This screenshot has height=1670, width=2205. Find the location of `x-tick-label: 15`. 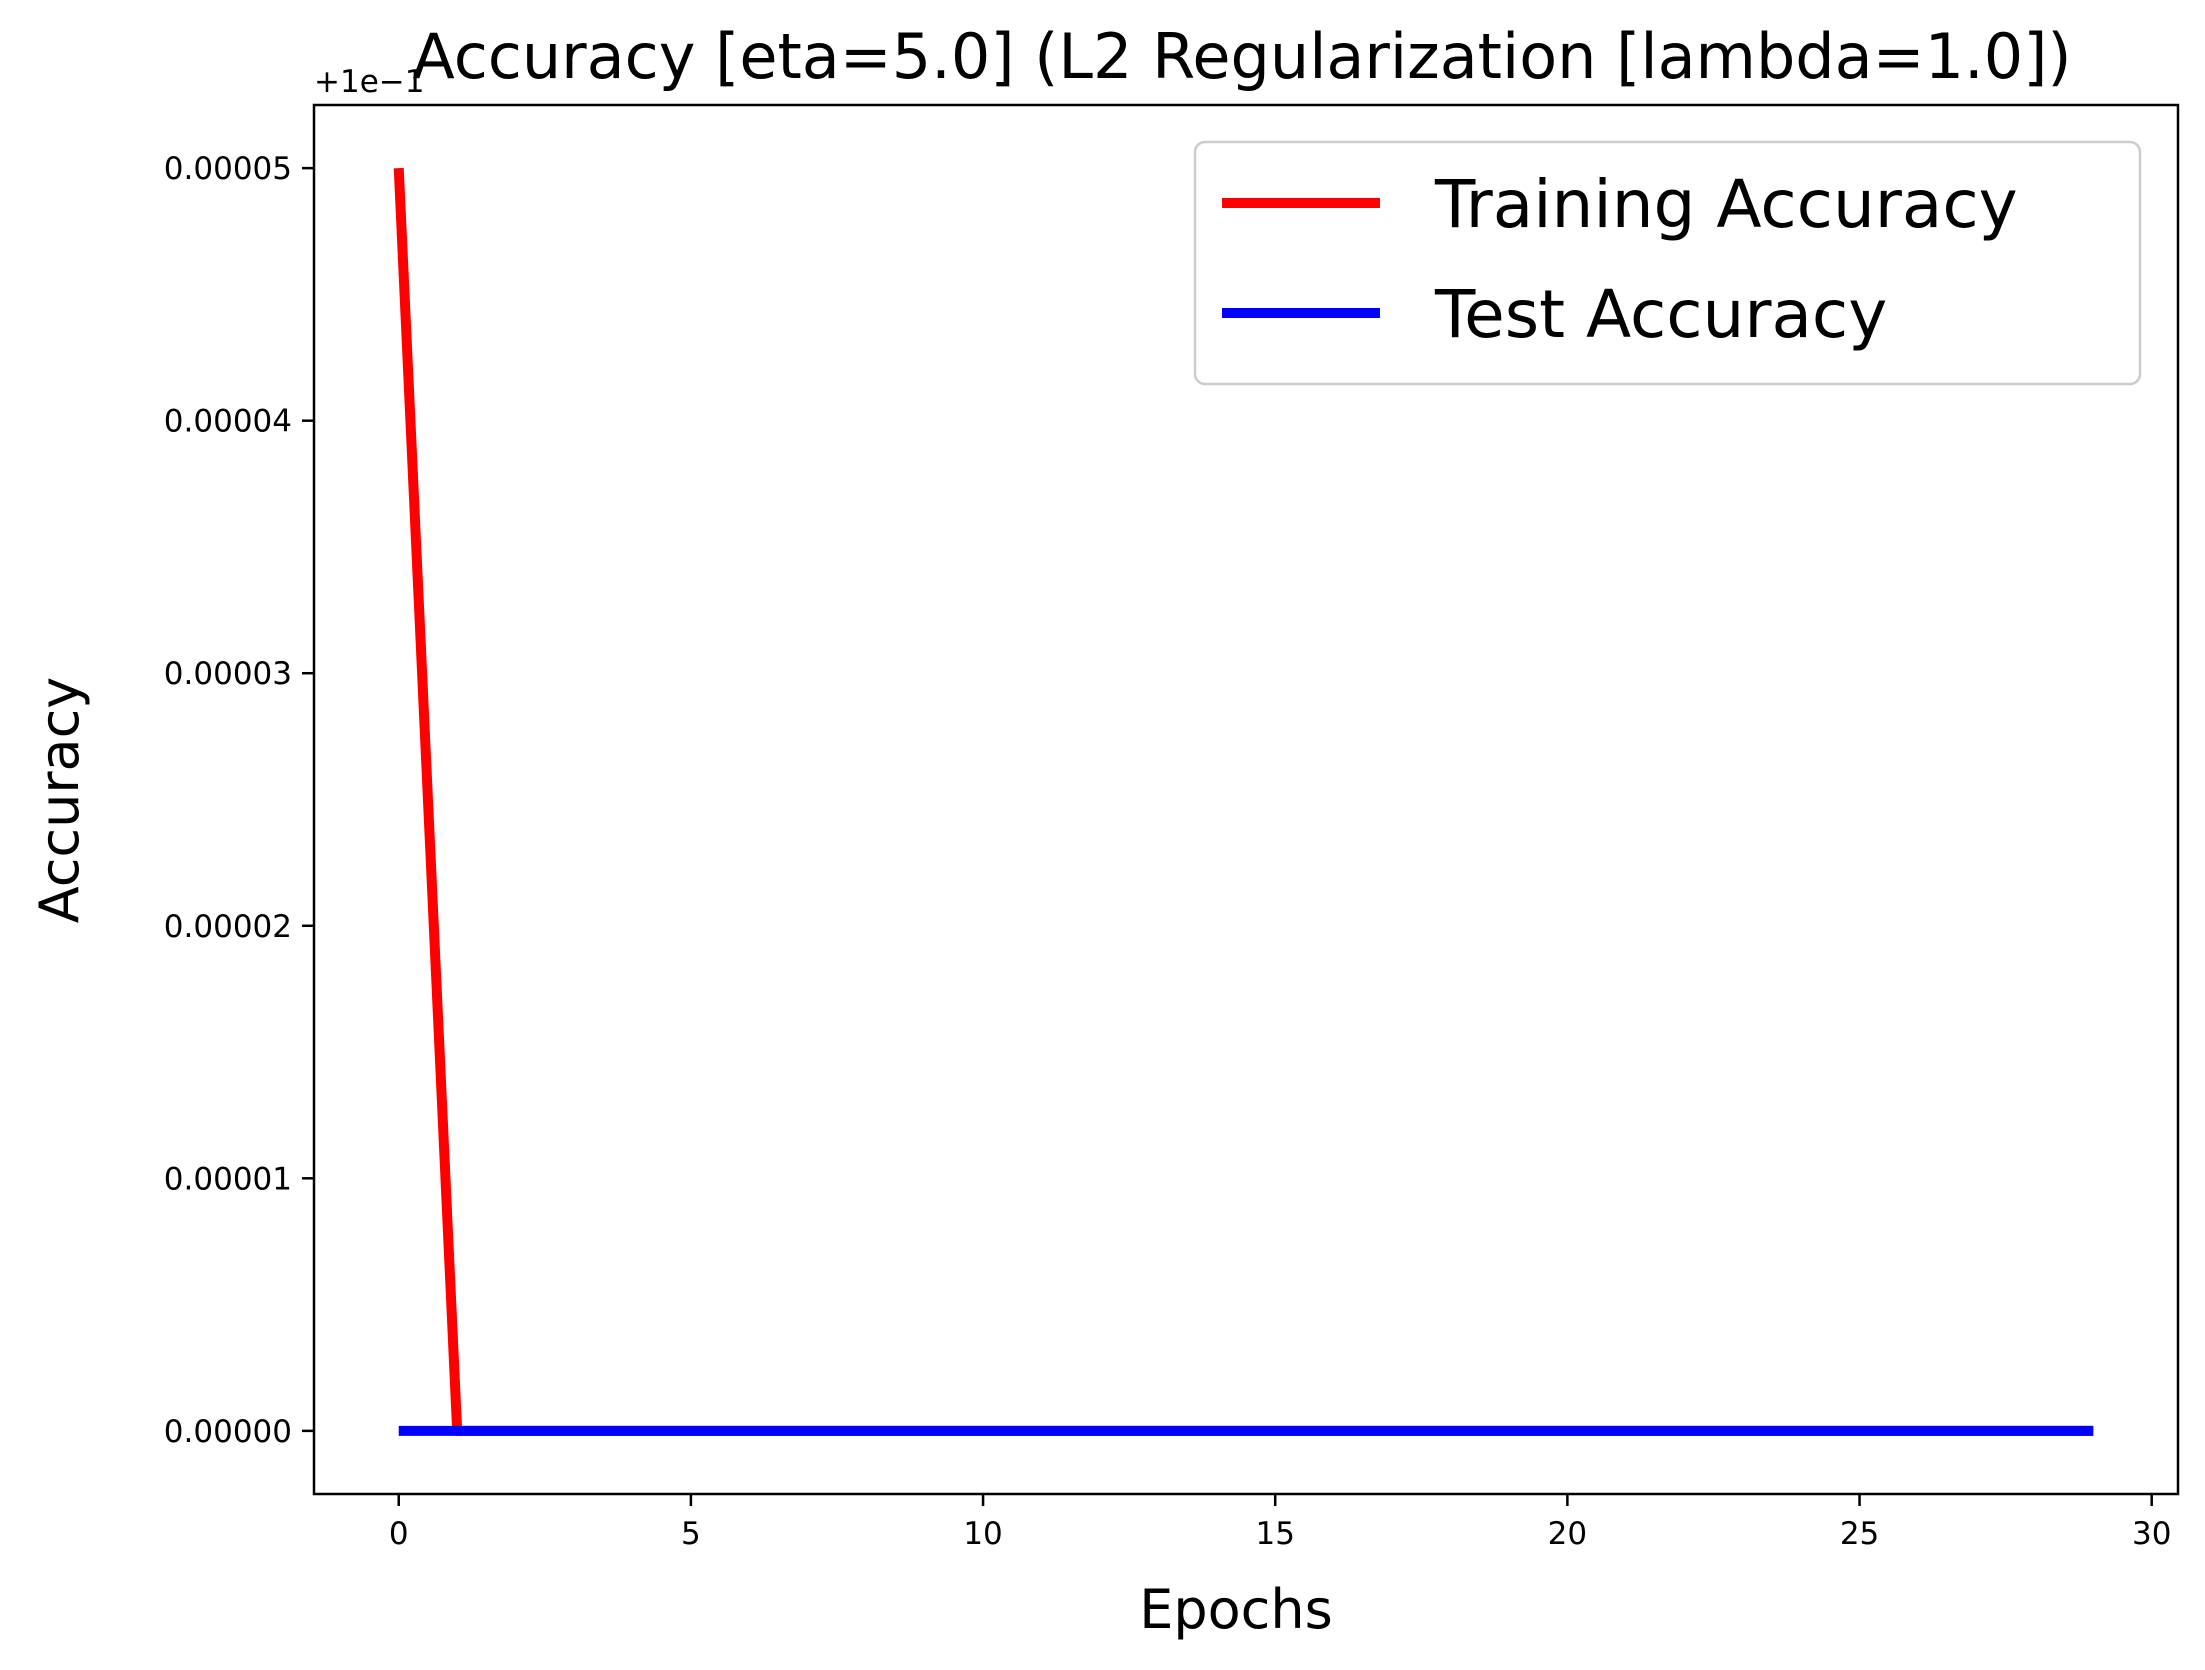

x-tick-label: 15 is located at coordinates (1274, 1534).